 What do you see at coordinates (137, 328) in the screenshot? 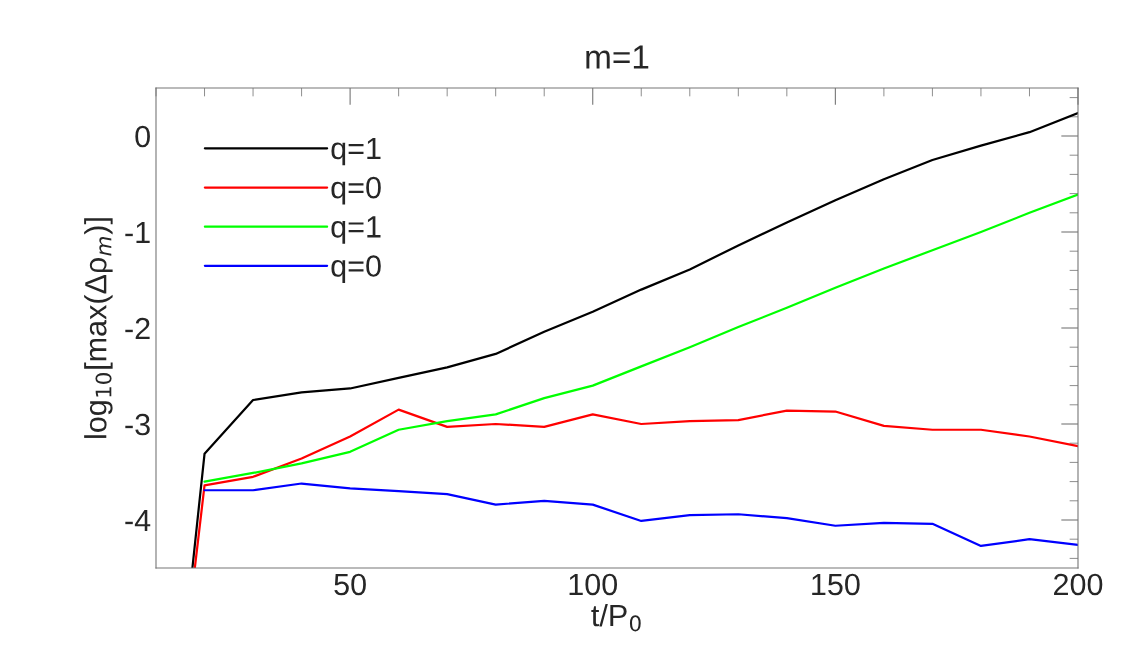
I see `y-tick-label: -2` at bounding box center [137, 328].